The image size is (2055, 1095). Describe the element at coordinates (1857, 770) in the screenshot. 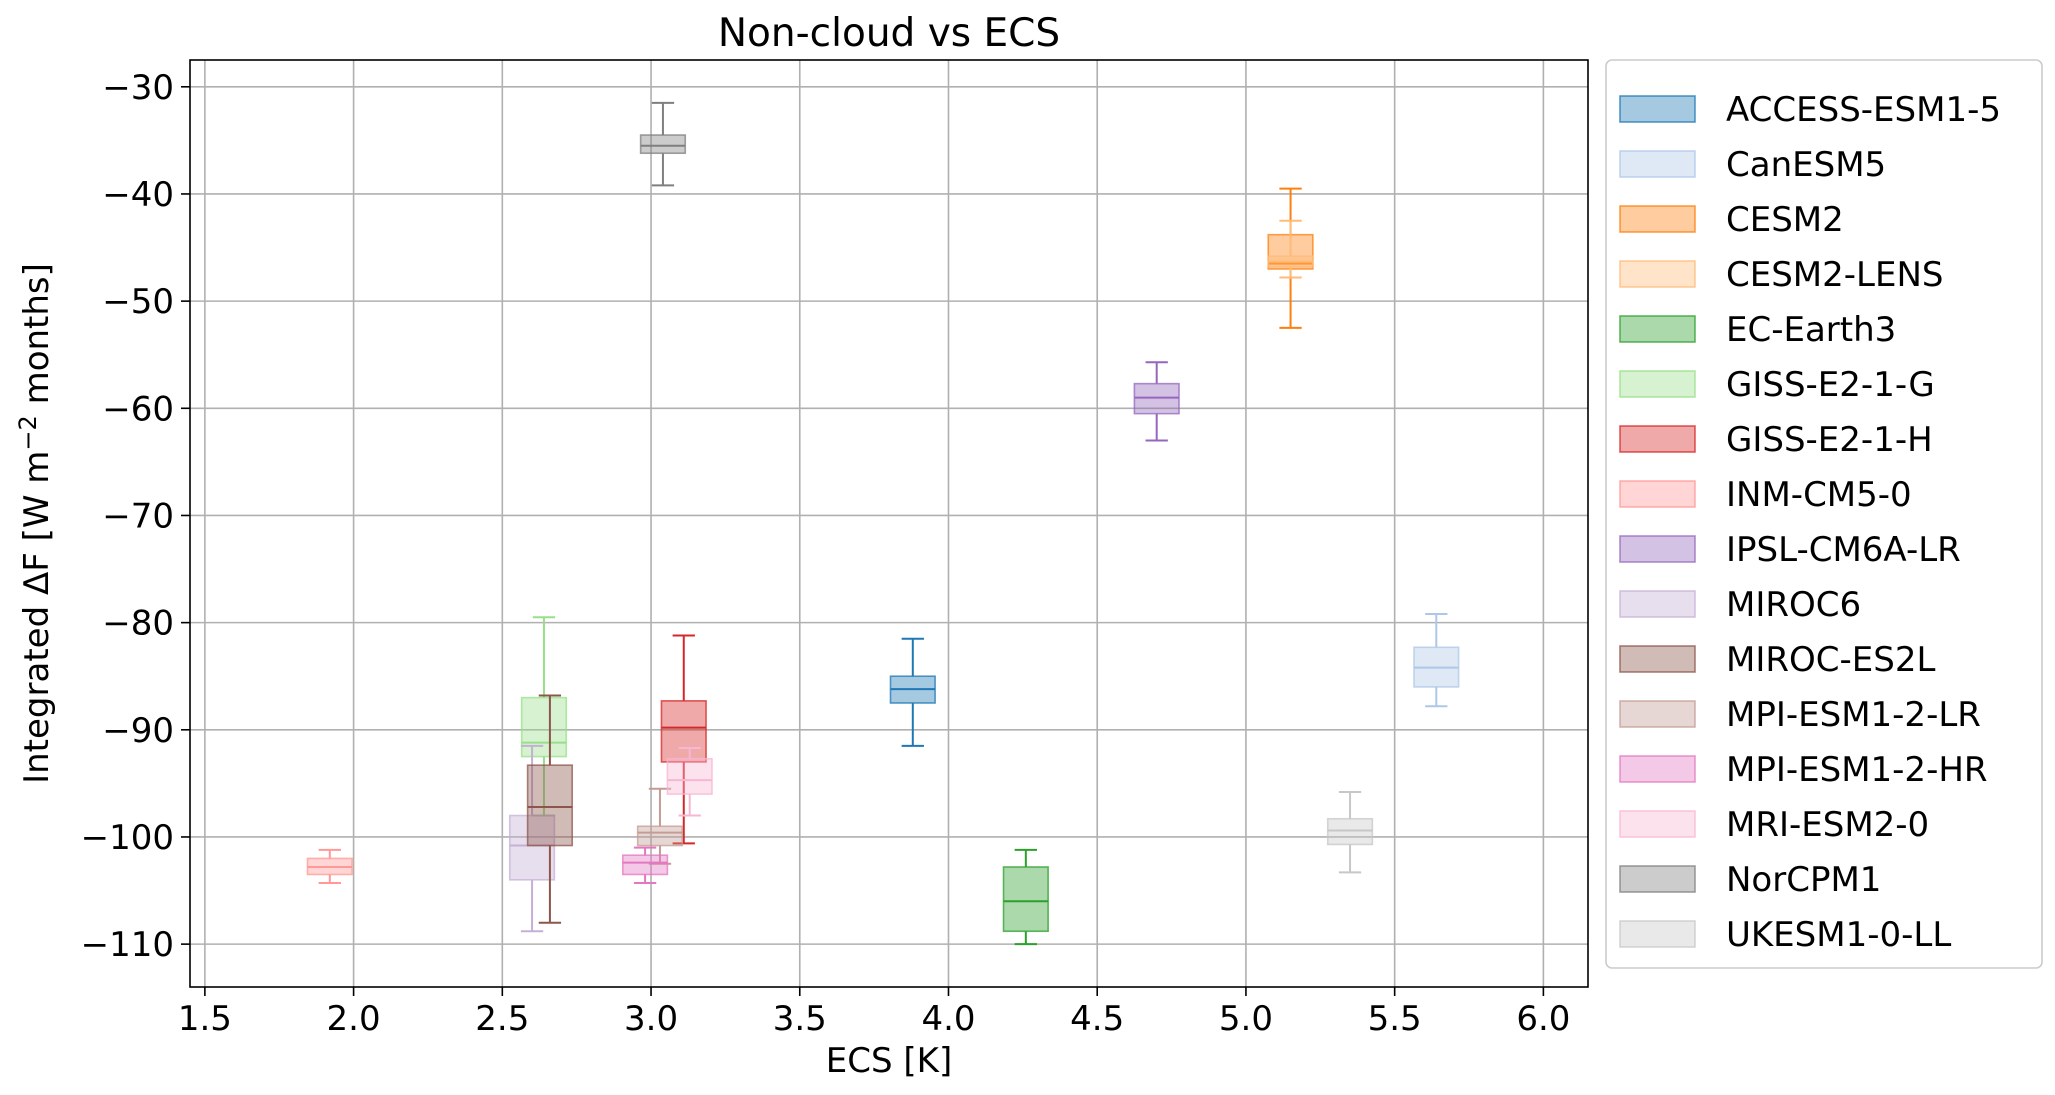

I see `legend-label: MPI-ESM1-2-HR` at that location.